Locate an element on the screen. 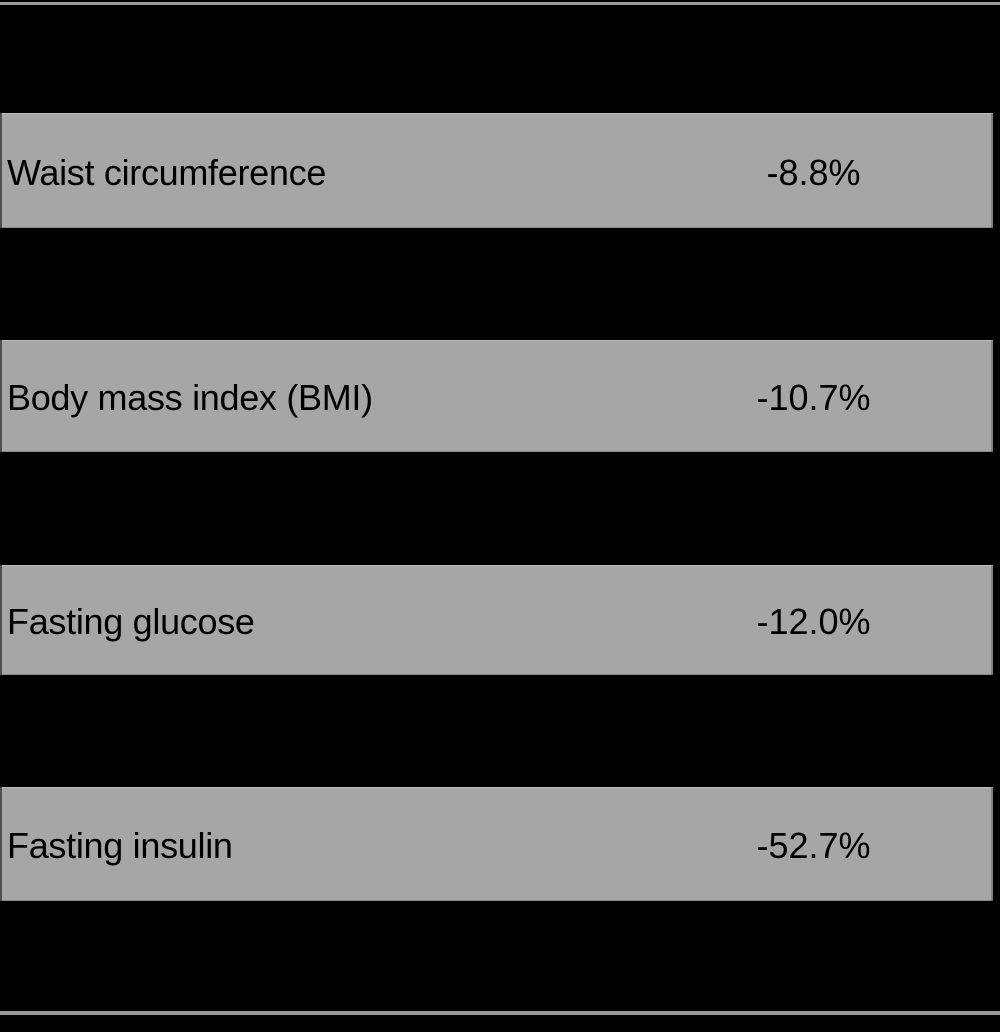  table-row: Waist circumference -8.8% is located at coordinates (496, 170).